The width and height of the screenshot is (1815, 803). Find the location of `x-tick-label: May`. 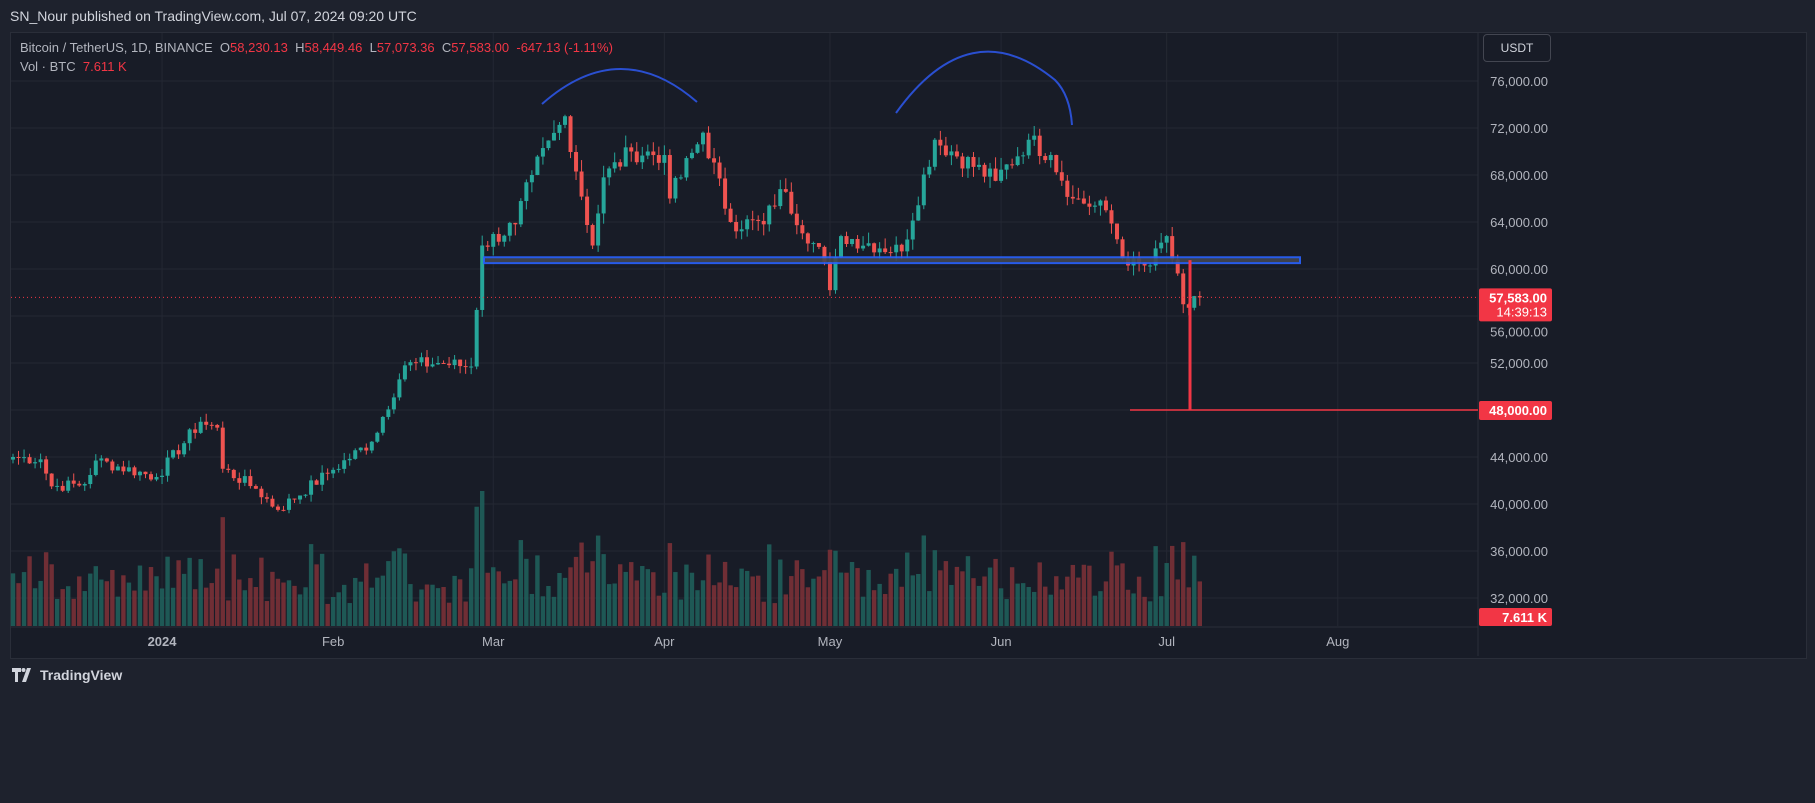

x-tick-label: May is located at coordinates (830, 641).